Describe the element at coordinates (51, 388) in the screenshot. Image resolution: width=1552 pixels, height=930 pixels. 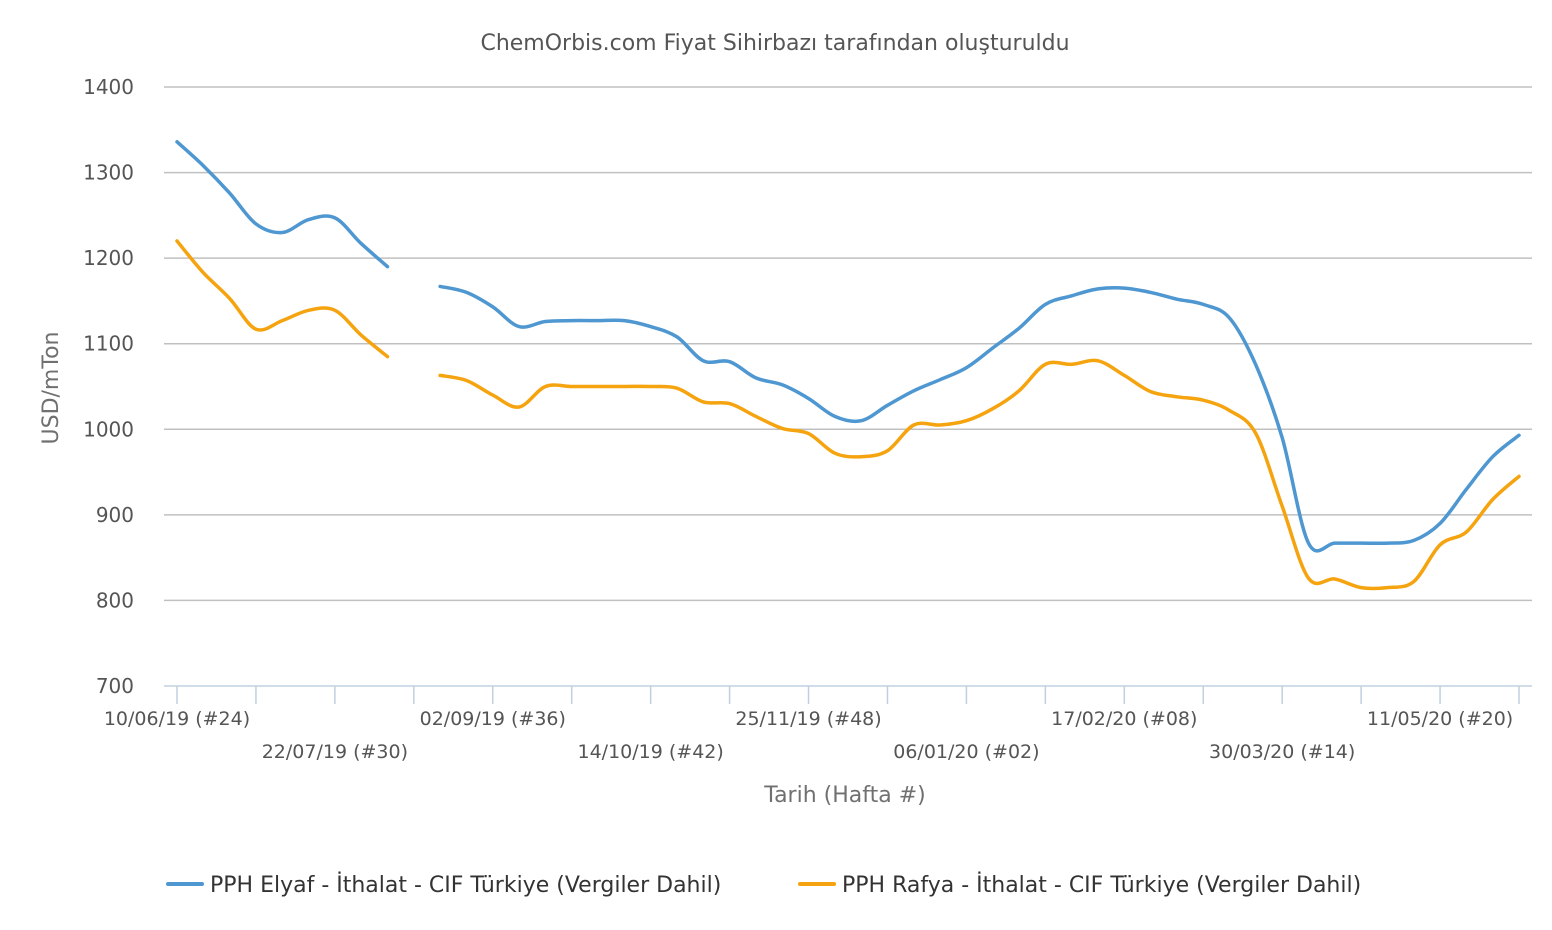
I see `y-axis-title: USD/mTon` at that location.